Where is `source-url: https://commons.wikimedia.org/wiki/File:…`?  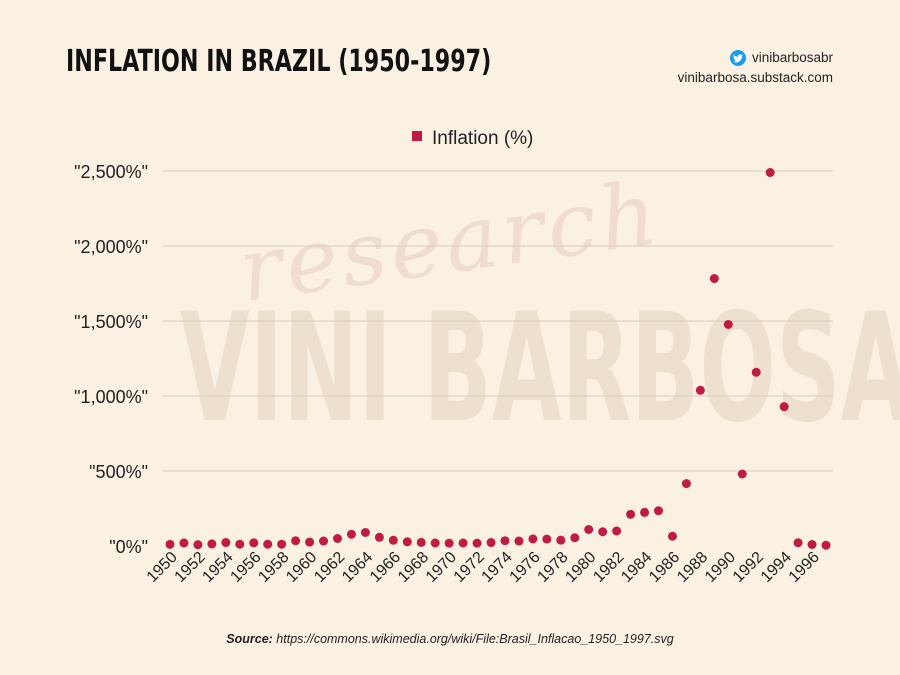
source-url: https://commons.wikimedia.org/wiki/File:… is located at coordinates (475, 639).